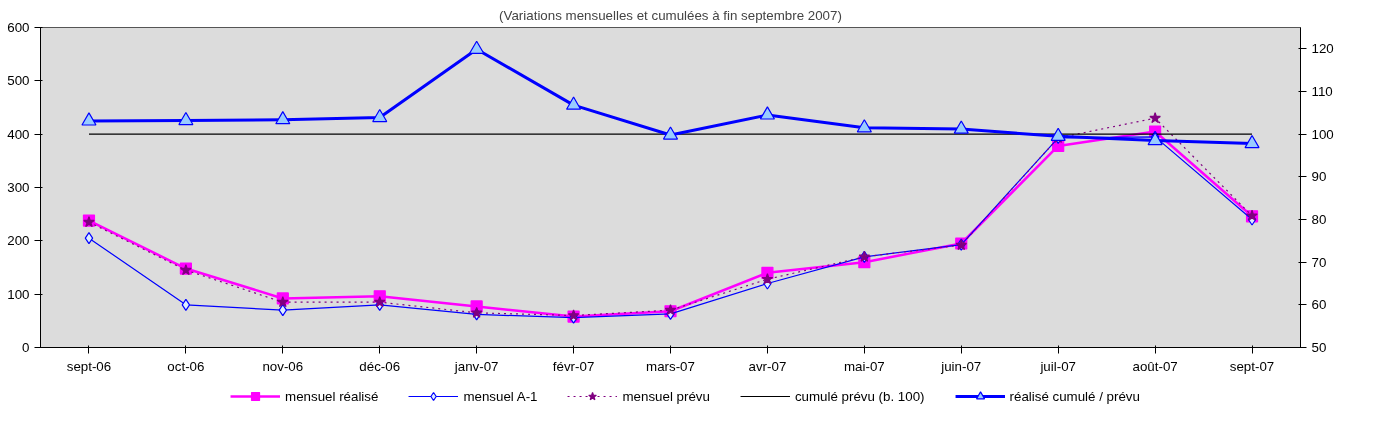  Describe the element at coordinates (961, 366) in the screenshot. I see `x-tick-label: juin-07` at that location.